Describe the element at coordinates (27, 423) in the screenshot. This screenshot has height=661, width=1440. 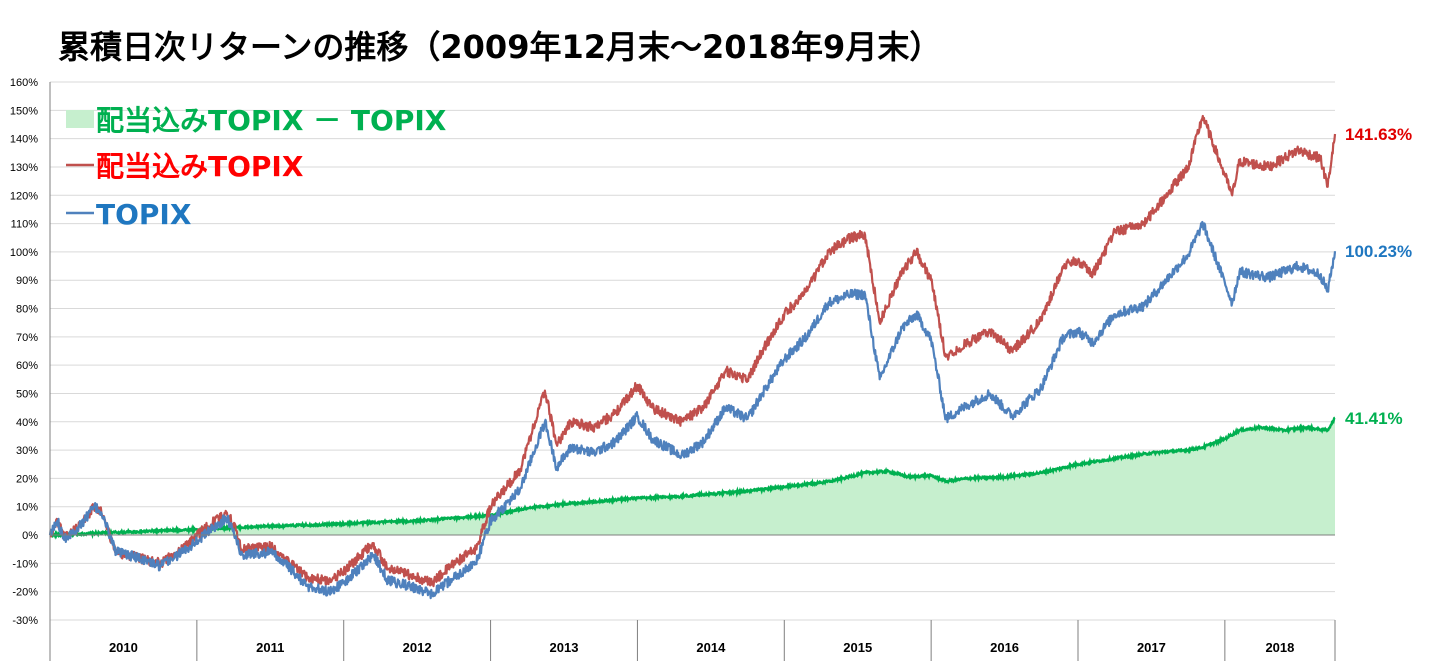
I see `y-tick-label: 40%` at that location.